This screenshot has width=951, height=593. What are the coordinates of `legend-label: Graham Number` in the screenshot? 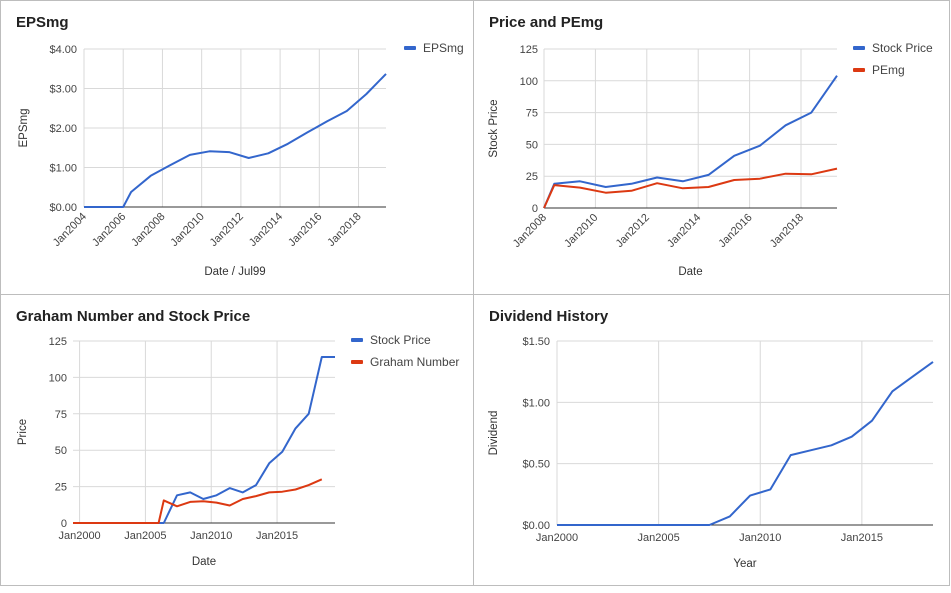 It's located at (414, 362).